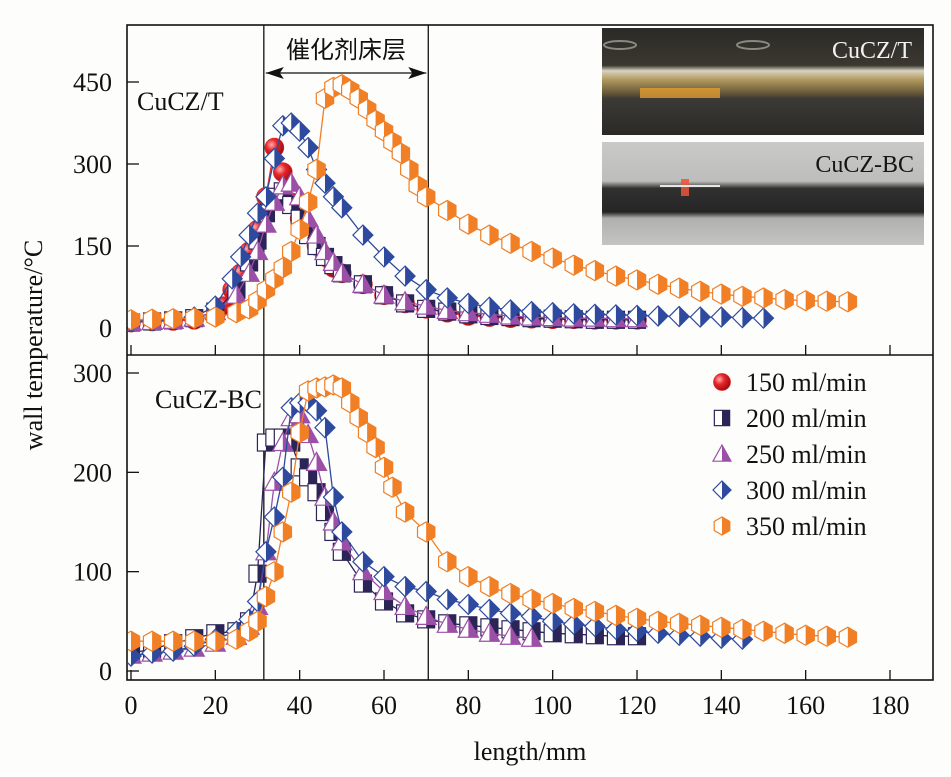 The height and width of the screenshot is (777, 951). What do you see at coordinates (763, 81) in the screenshot?
I see `photo-cuczt` at bounding box center [763, 81].